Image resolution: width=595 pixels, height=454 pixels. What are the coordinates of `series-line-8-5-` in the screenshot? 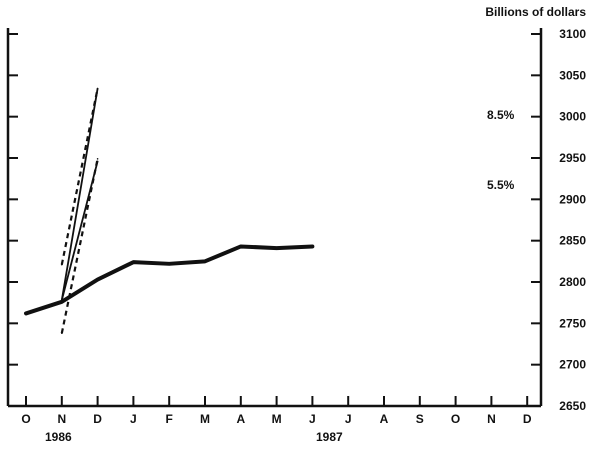 It's located at (79, 194).